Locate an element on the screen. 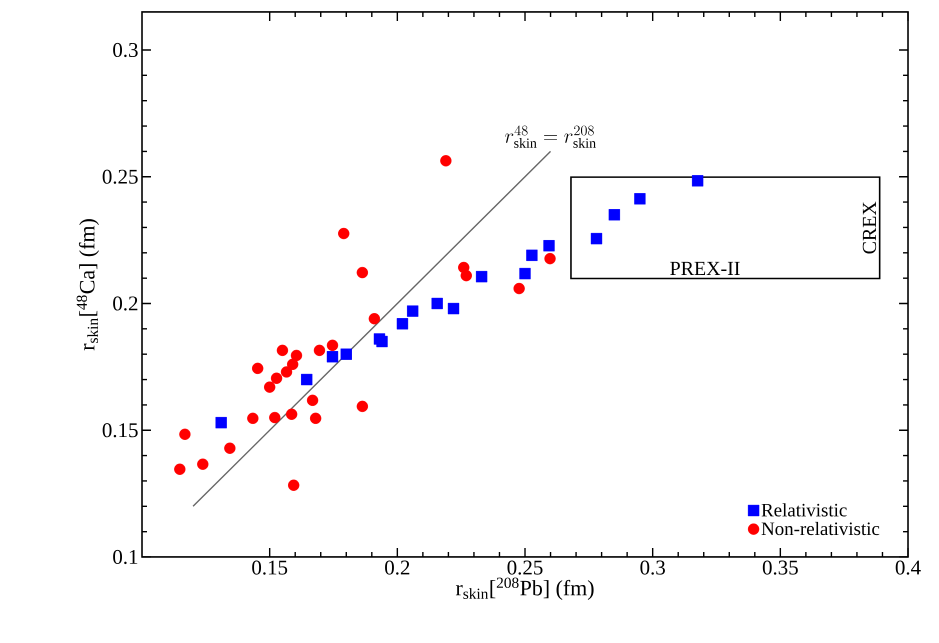 The image size is (939, 643). y-tick-label: 0.2 is located at coordinates (125, 303).